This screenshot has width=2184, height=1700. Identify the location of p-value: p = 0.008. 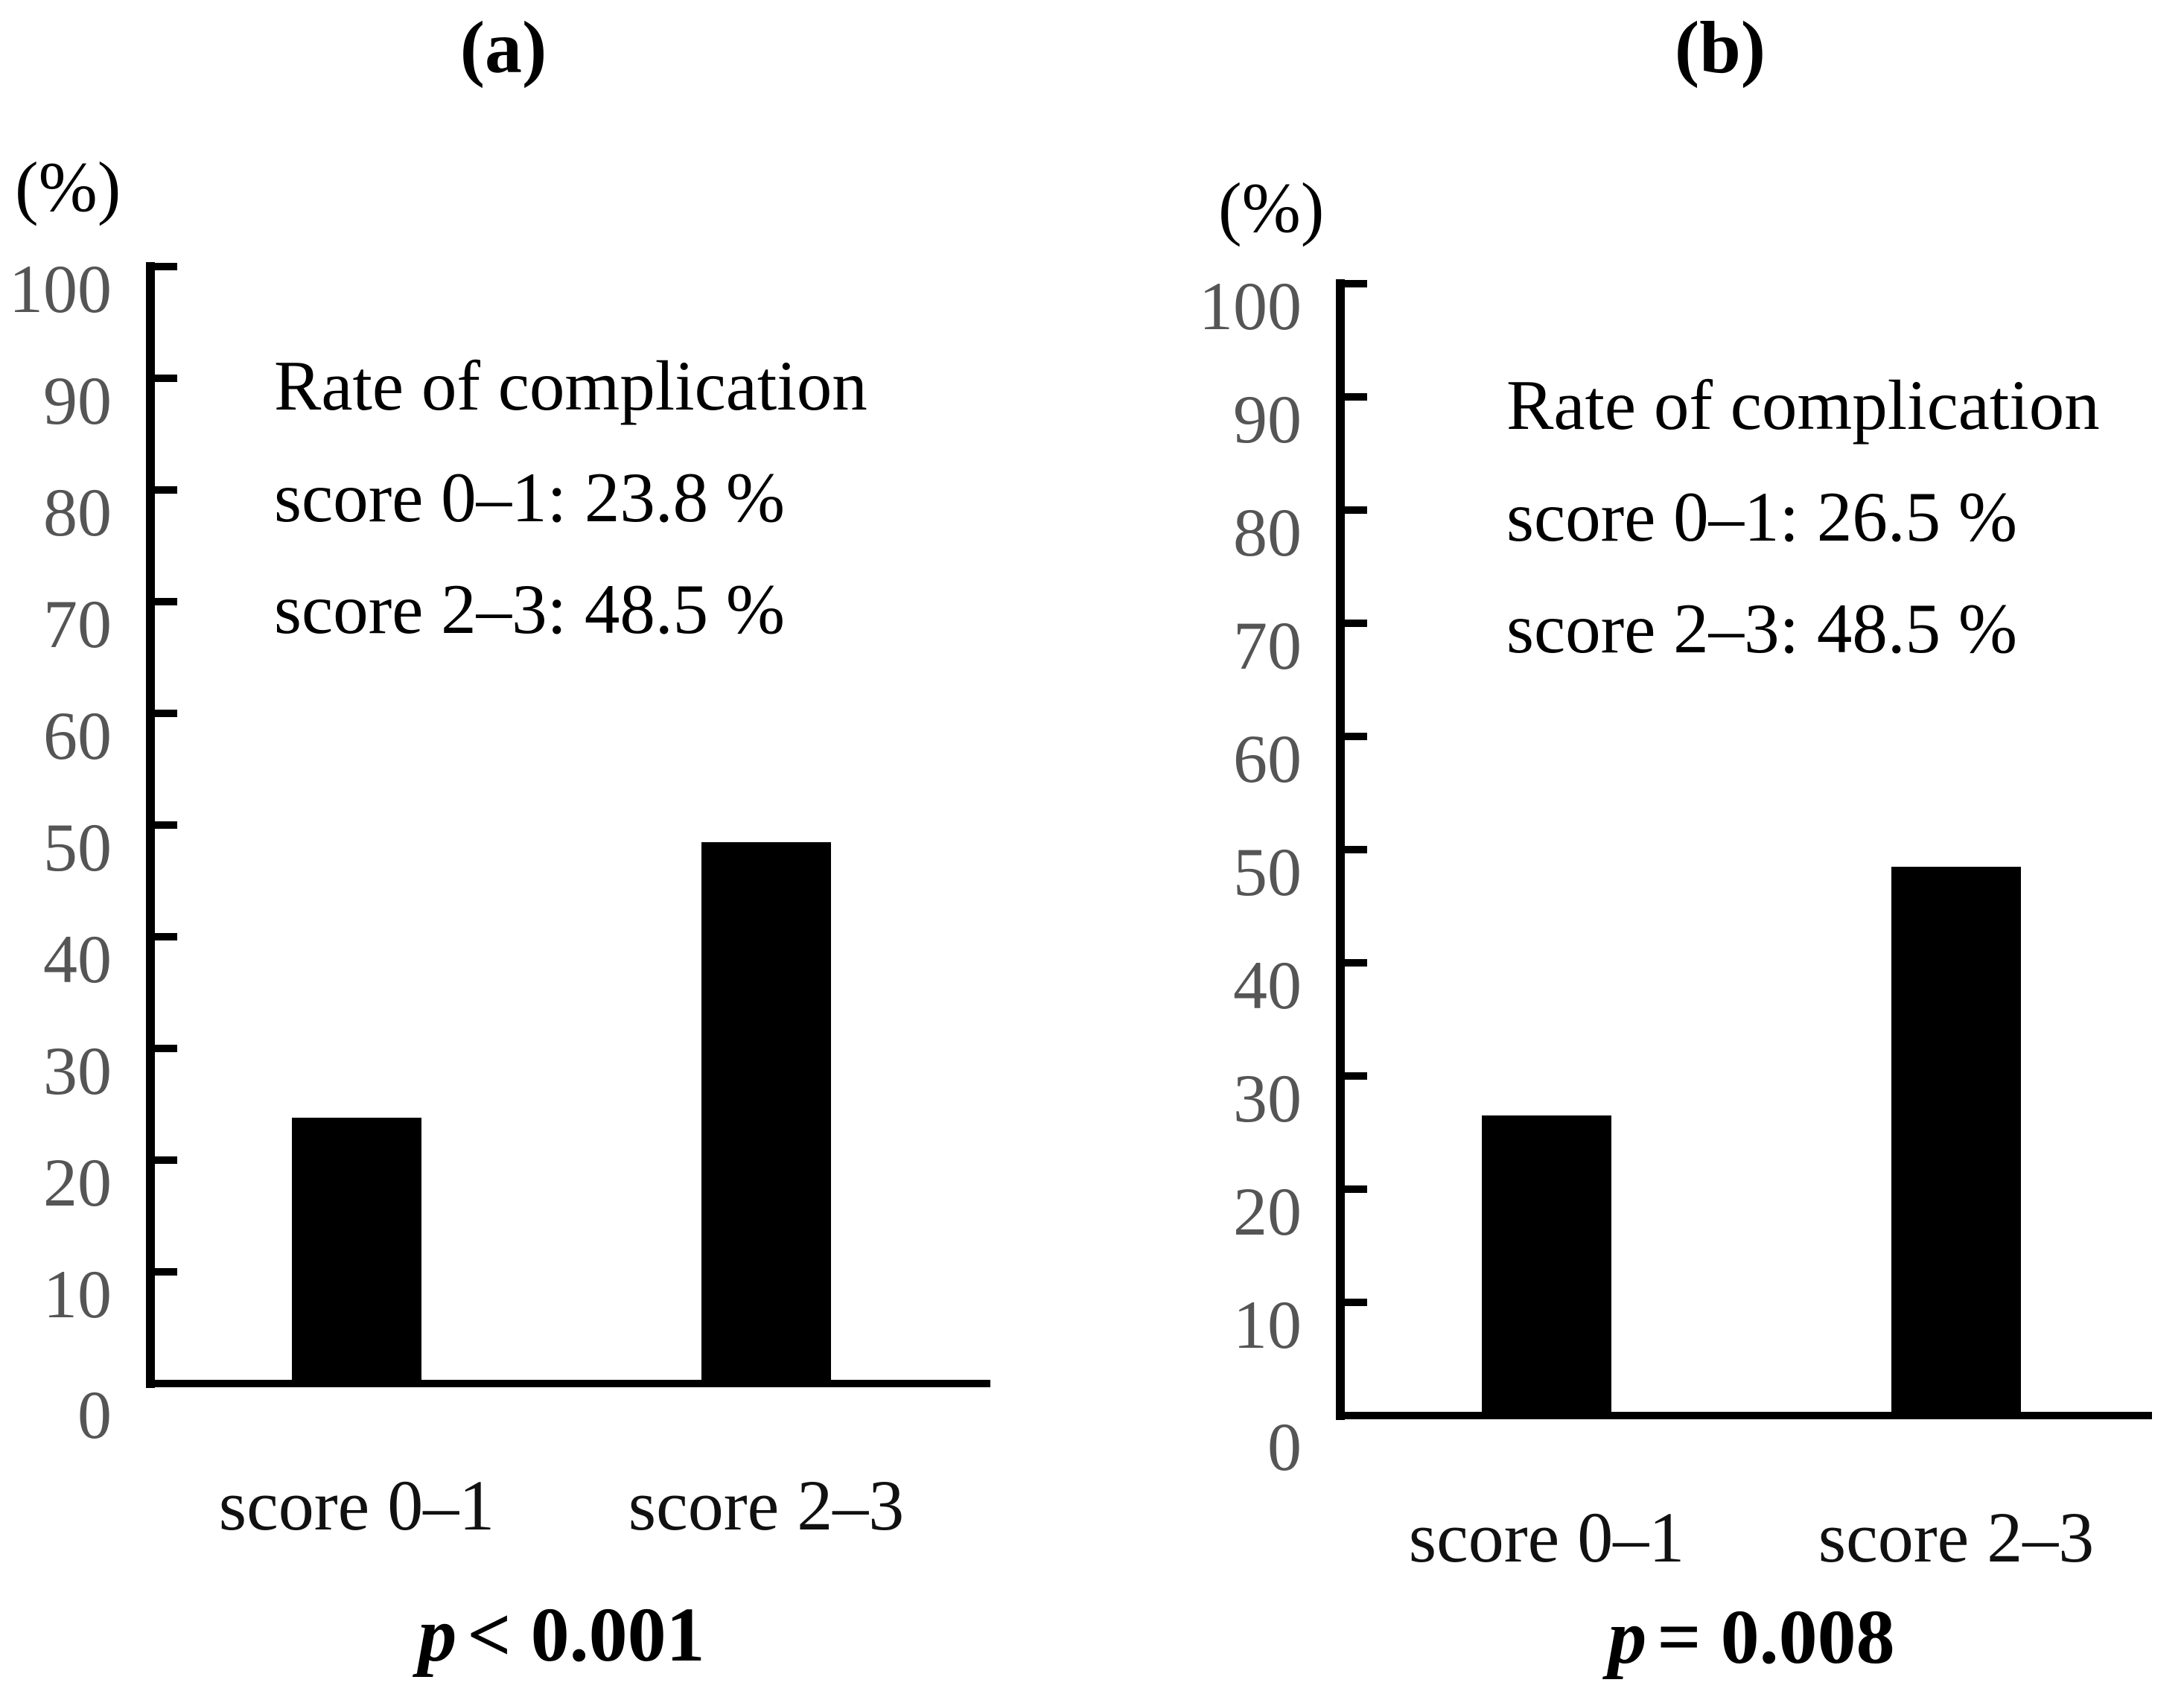
(1751, 1637).